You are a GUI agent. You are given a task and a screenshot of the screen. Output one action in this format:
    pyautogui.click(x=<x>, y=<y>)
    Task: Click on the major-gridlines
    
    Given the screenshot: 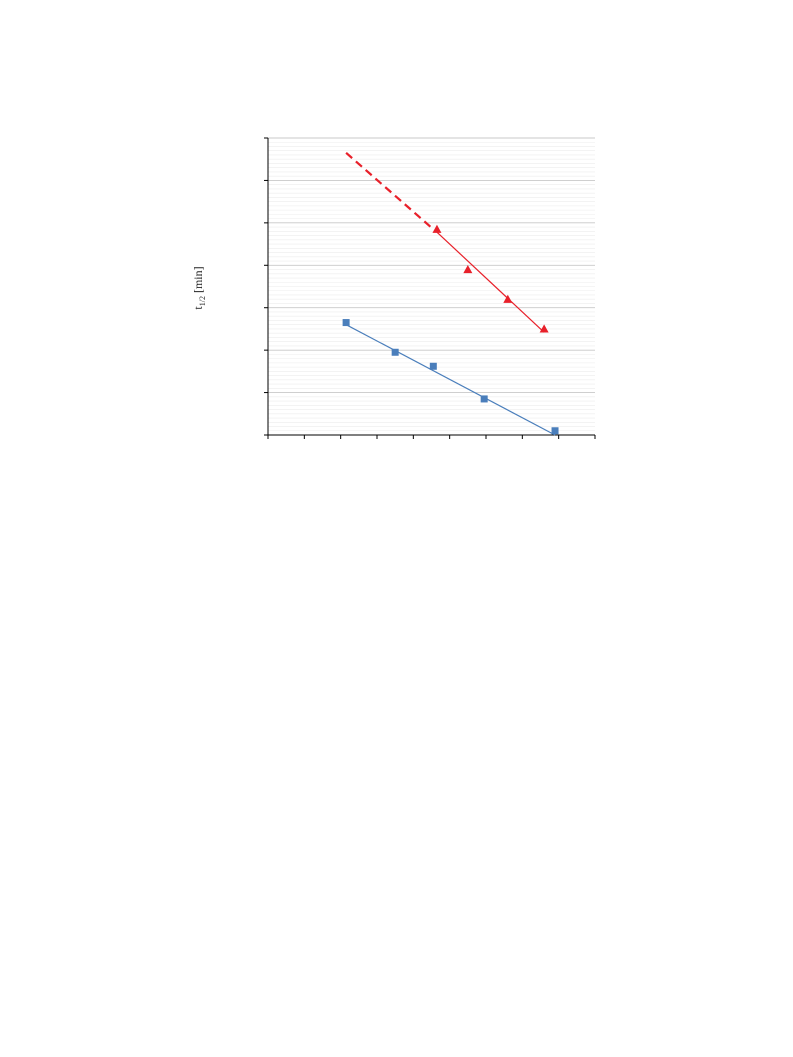 What is the action you would take?
    pyautogui.click(x=431, y=265)
    